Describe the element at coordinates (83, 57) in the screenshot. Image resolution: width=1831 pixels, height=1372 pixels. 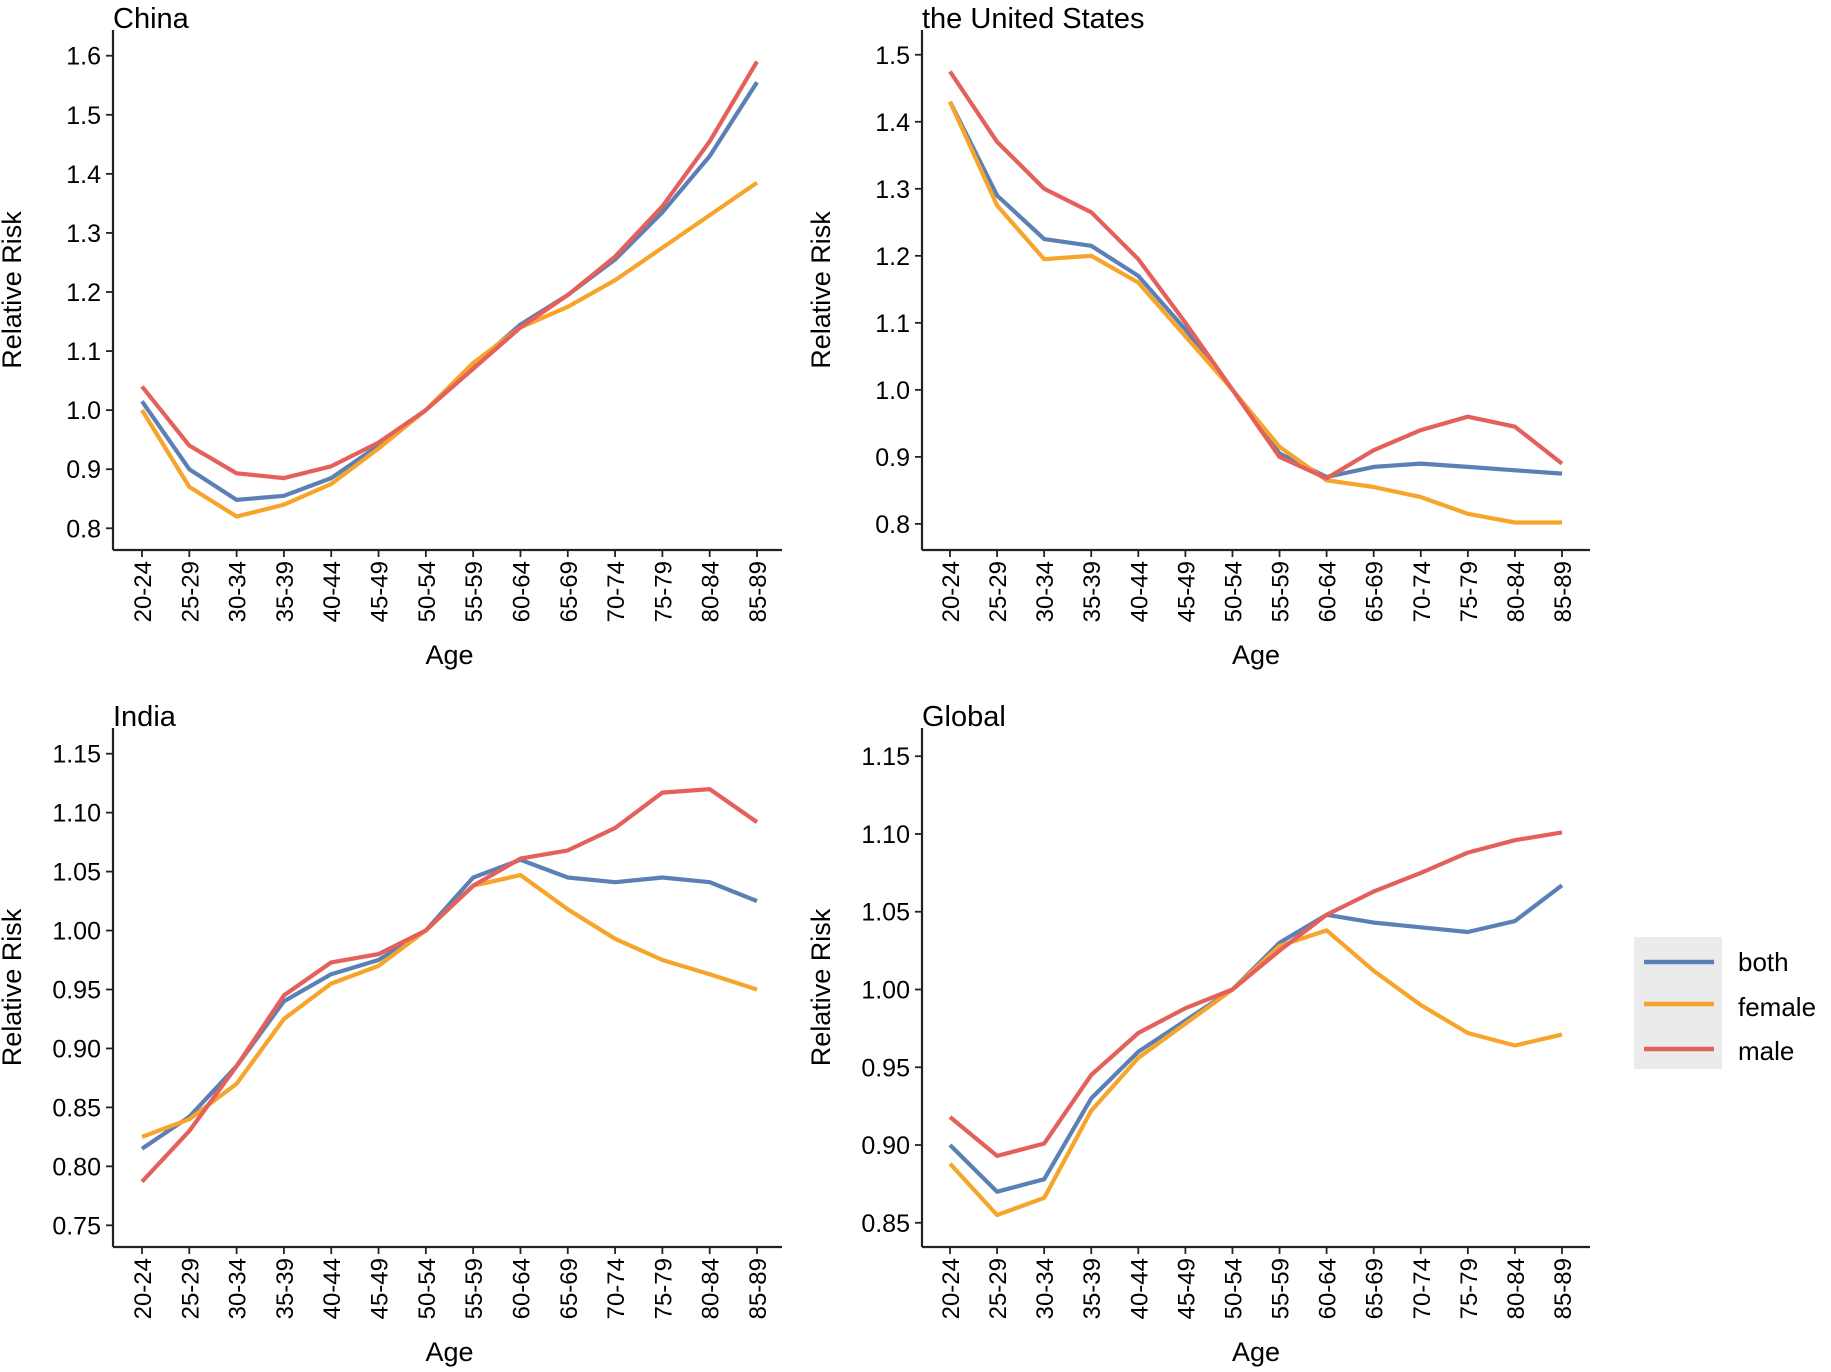
I see `y-tick-label: 1.6` at that location.